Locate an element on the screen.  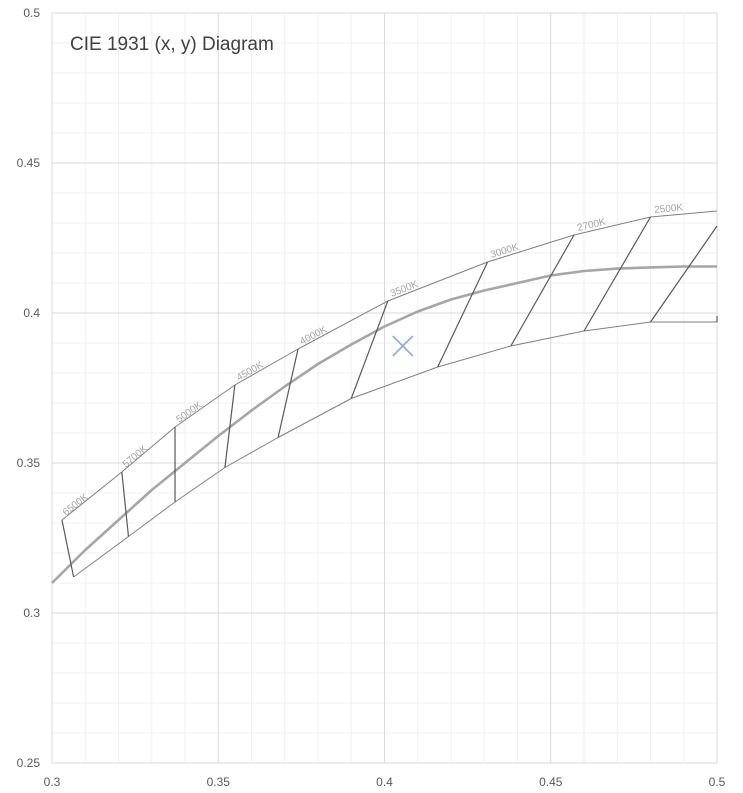
cct-label-2500k: 2500K is located at coordinates (669, 209).